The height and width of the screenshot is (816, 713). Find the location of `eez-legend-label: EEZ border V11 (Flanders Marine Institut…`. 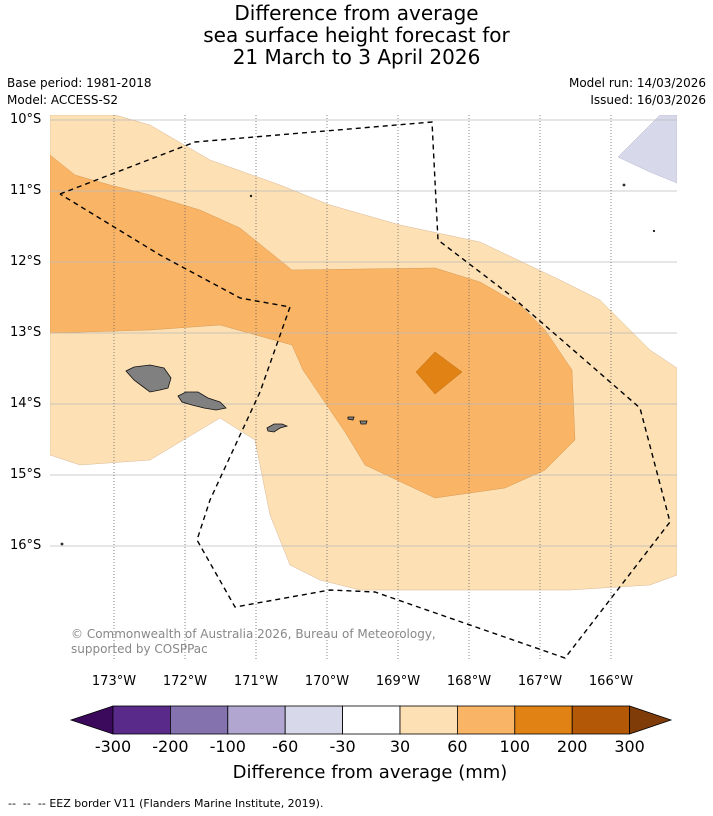

eez-legend-label: EEZ border V11 (Flanders Marine Institut… is located at coordinates (186, 803).